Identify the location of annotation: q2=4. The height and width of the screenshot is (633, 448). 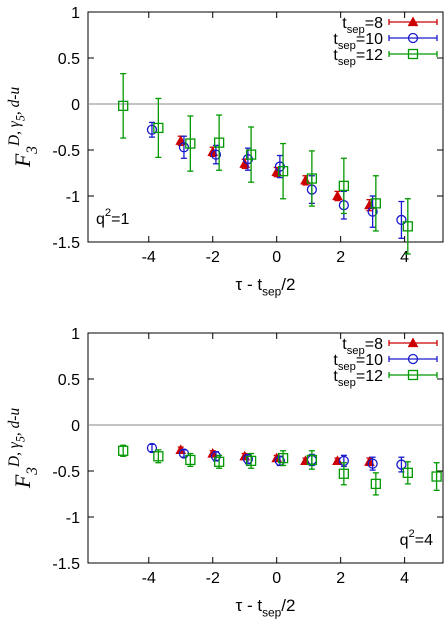
(416, 538).